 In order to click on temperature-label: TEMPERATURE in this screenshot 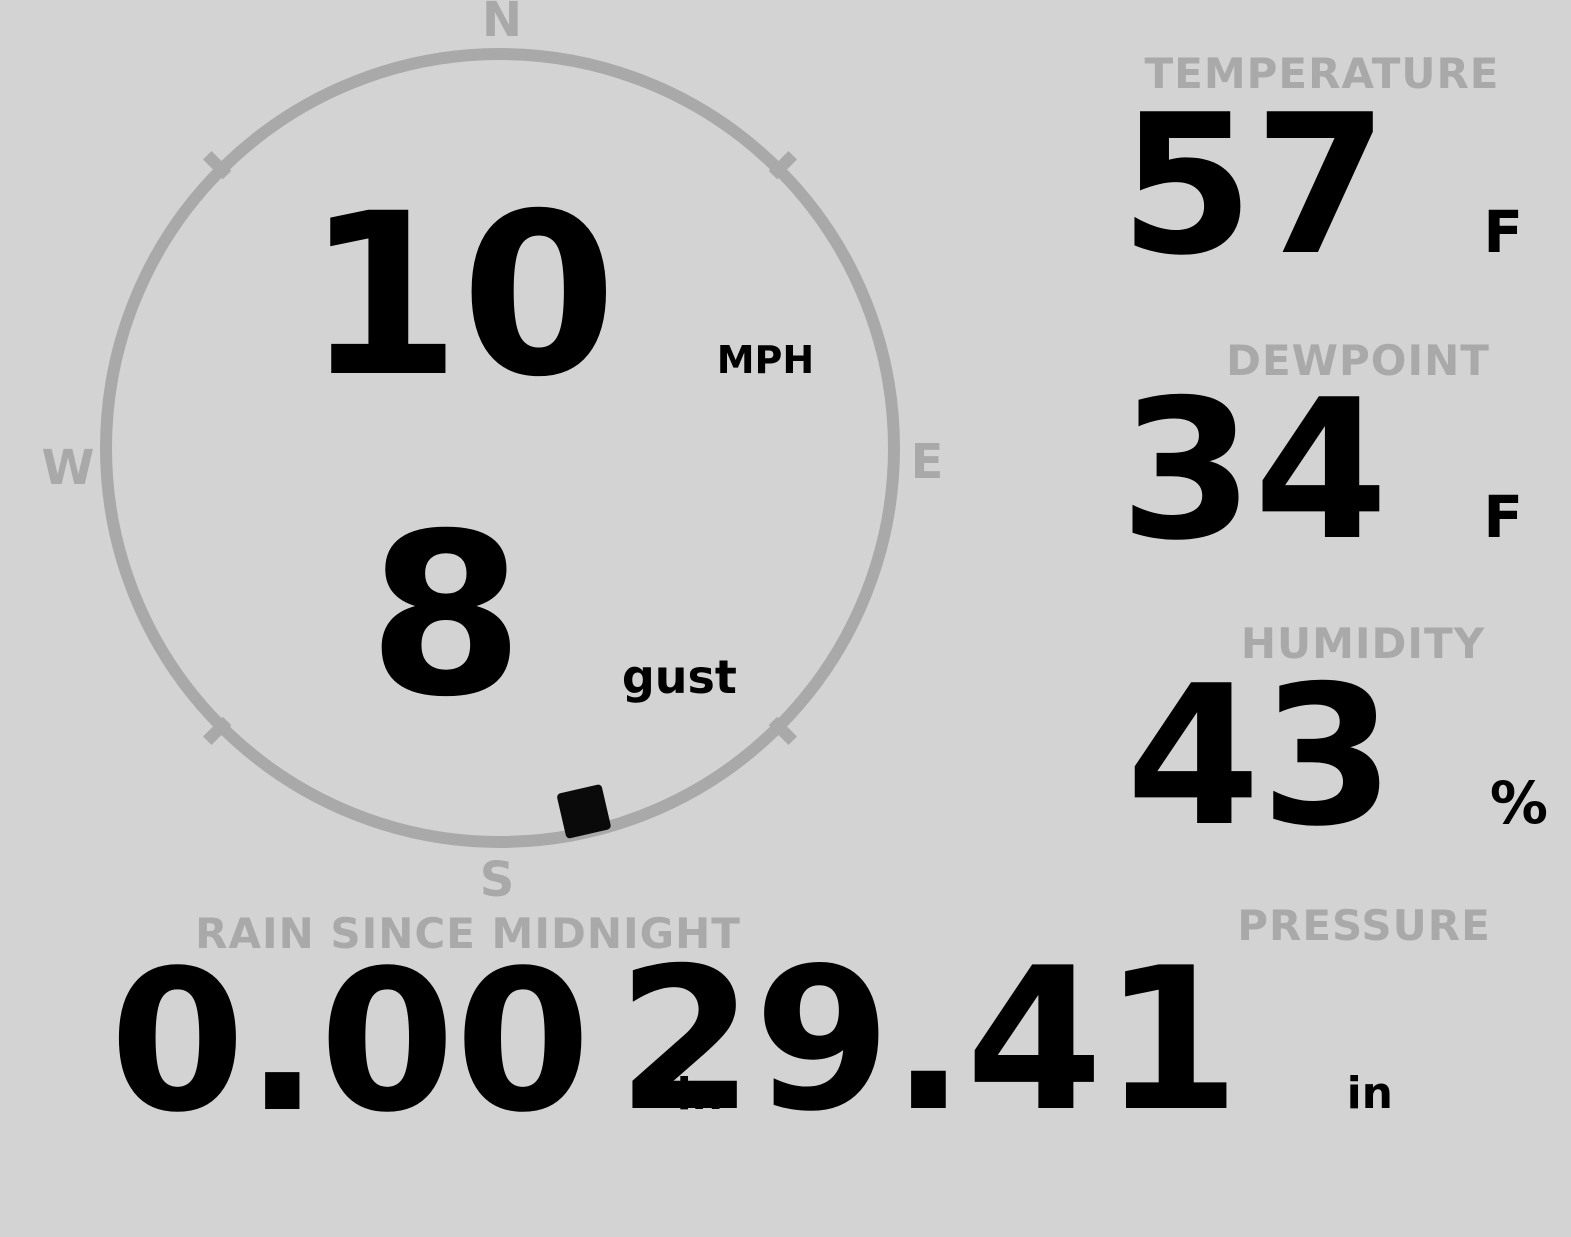, I will do `click(1322, 73)`.